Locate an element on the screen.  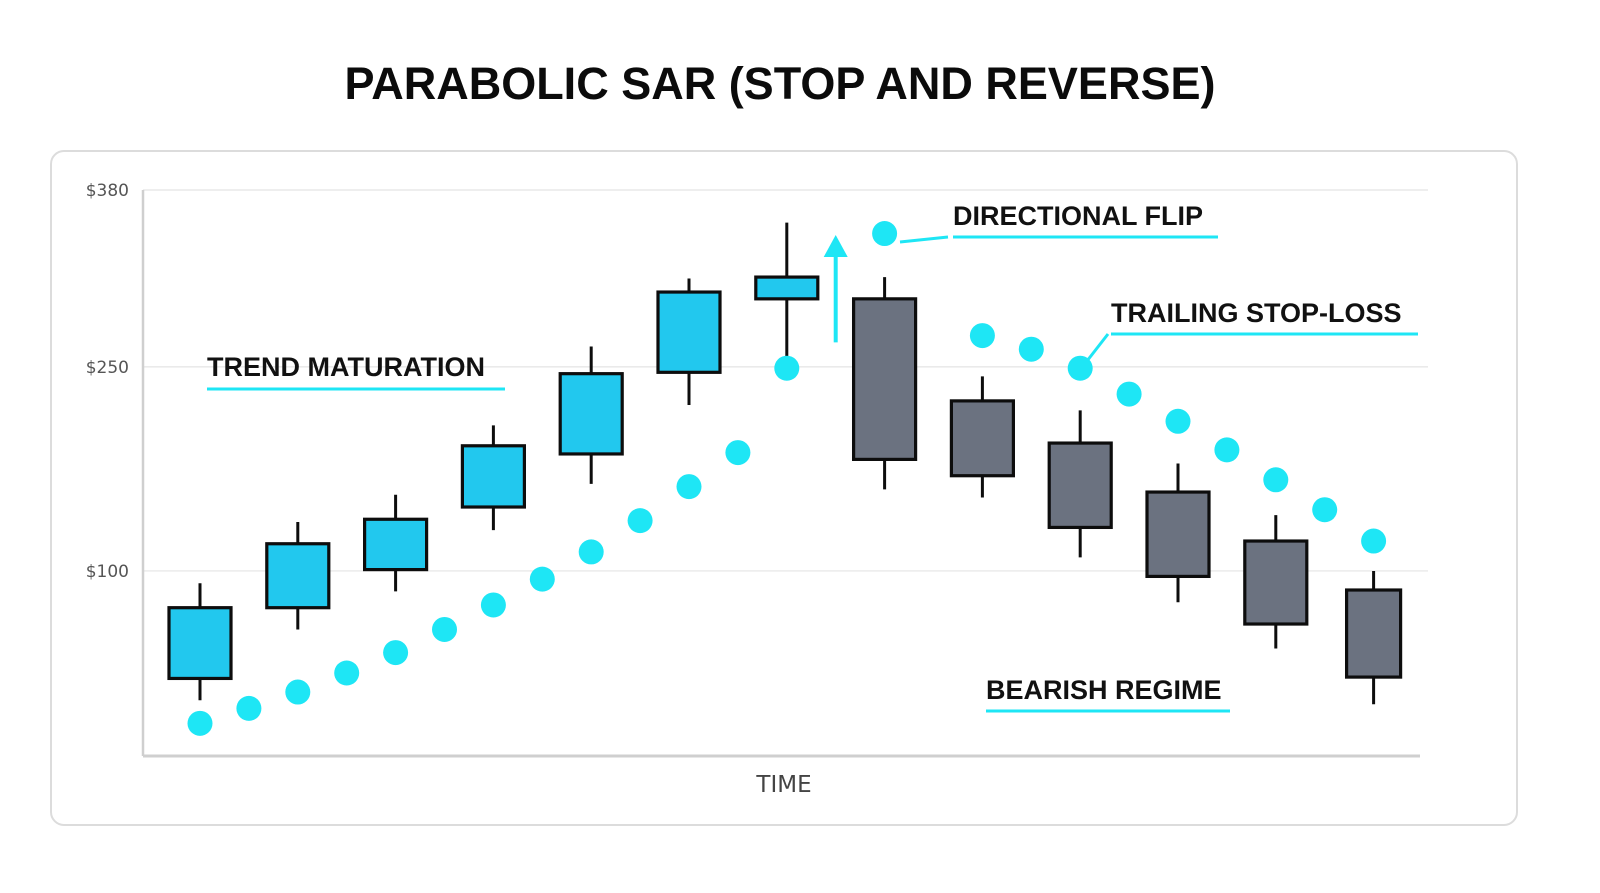
flip-arrow-head is located at coordinates (835, 245).